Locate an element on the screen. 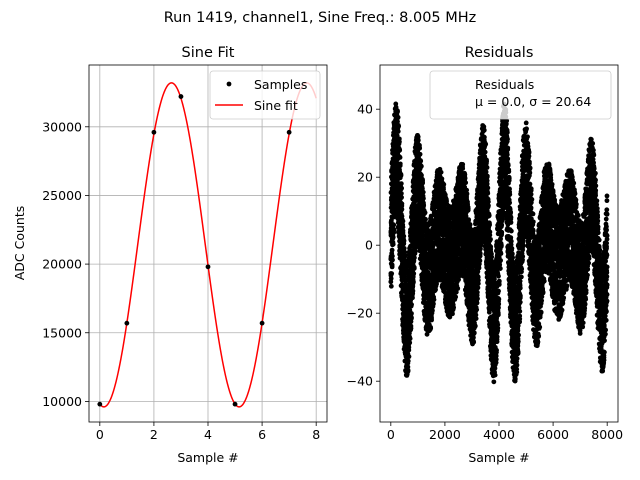 The height and width of the screenshot is (480, 640). left-legend: Samples Sine fit is located at coordinates (265, 95).